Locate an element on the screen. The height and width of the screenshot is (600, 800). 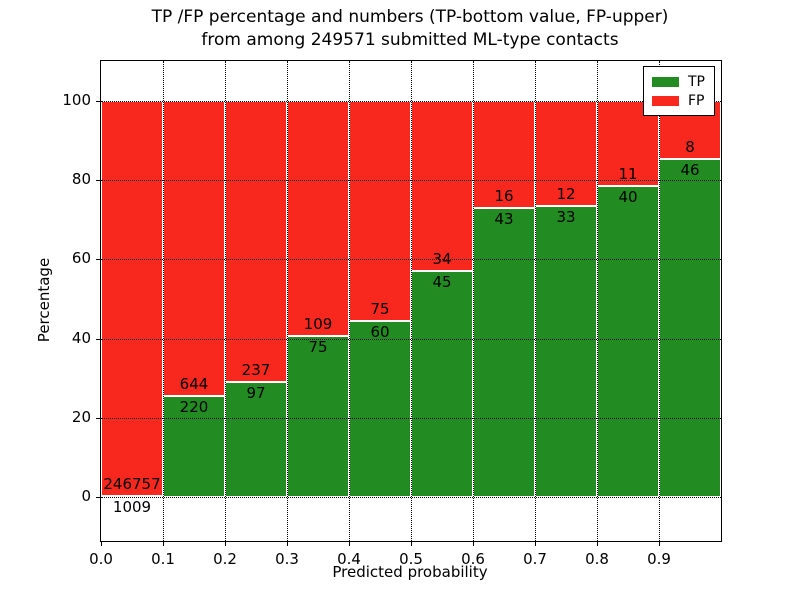
legend-item: FP is located at coordinates (678, 100).